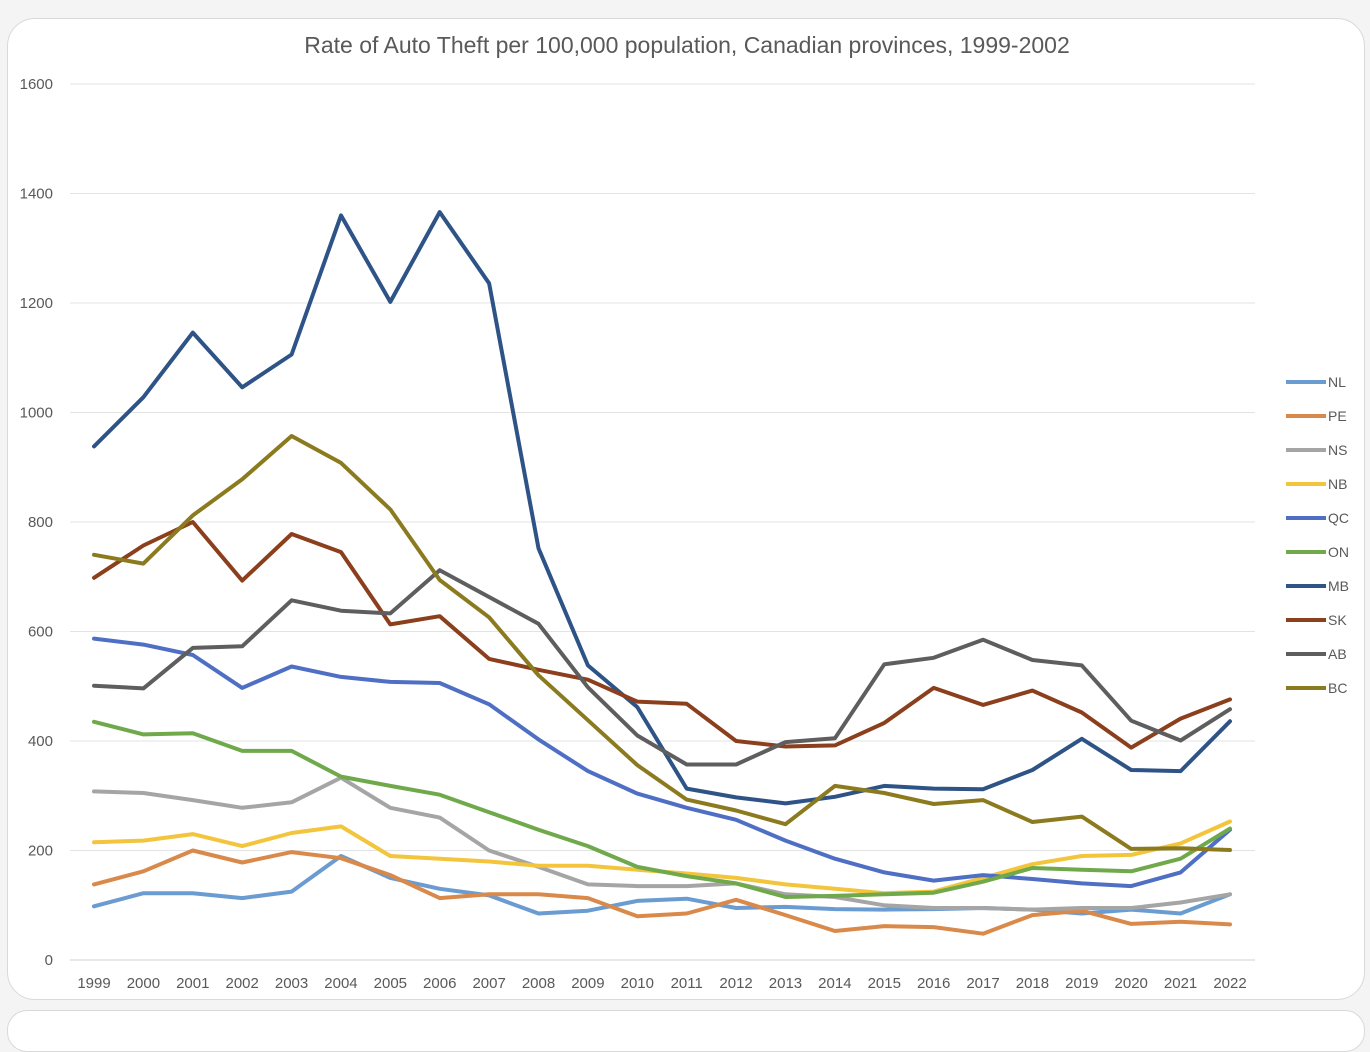 This screenshot has height=1052, width=1370. Describe the element at coordinates (1229, 983) in the screenshot. I see `x-tick-label: 2022` at that location.